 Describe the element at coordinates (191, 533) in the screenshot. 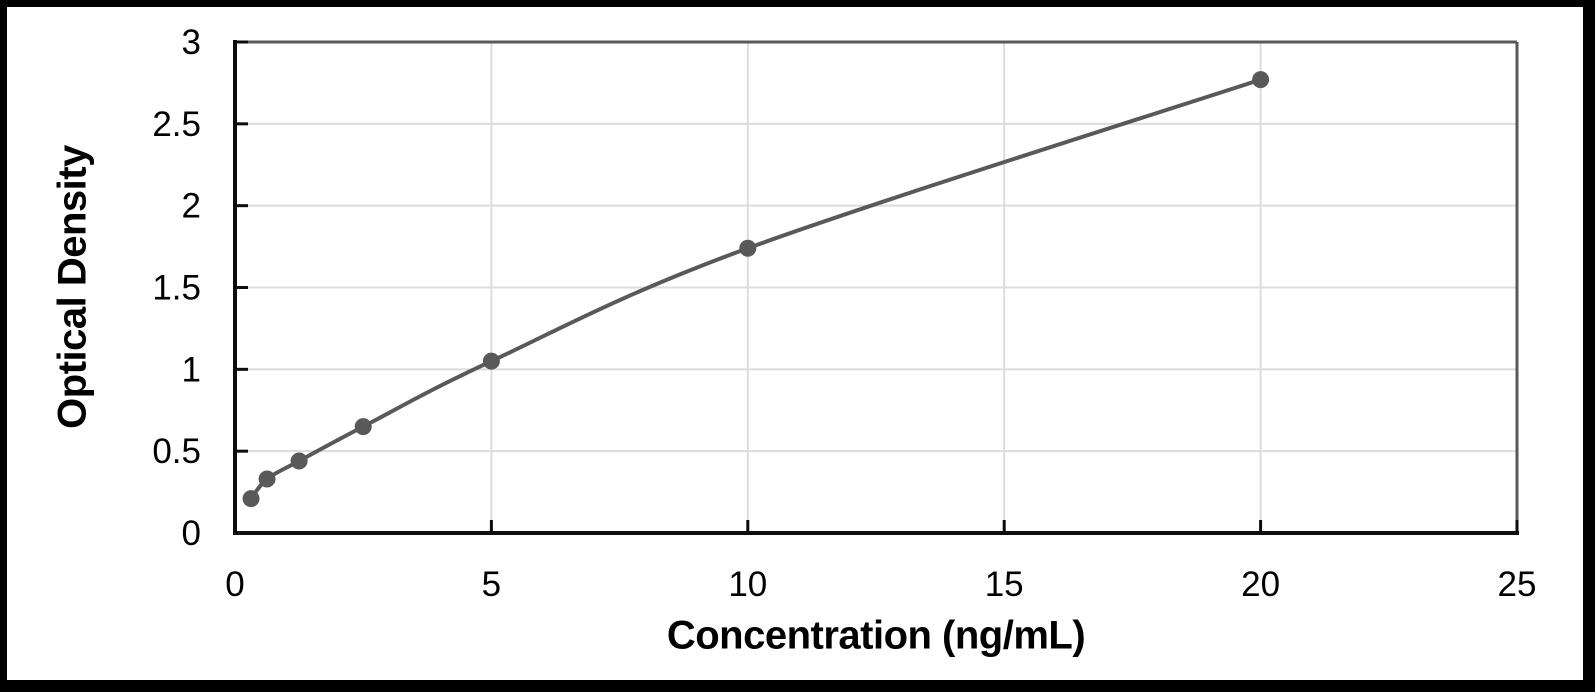

I see `y-tick-label: 0` at that location.